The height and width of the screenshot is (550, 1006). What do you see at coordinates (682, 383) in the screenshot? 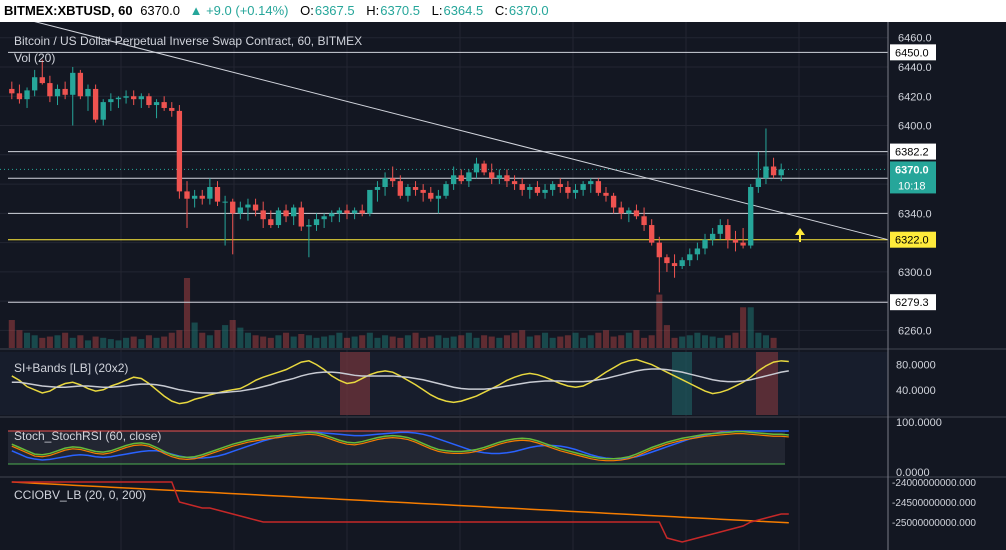
I see `rsi-oversold-highlight` at bounding box center [682, 383].